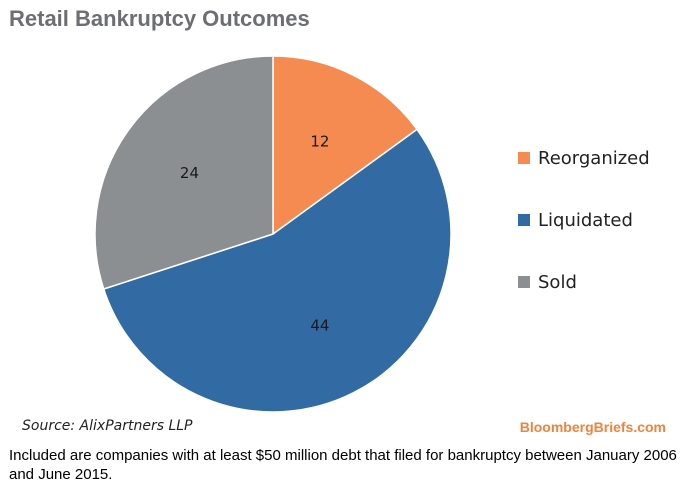 This screenshot has height=485, width=684. Describe the element at coordinates (319, 325) in the screenshot. I see `data-label-liquidated: 44` at that location.